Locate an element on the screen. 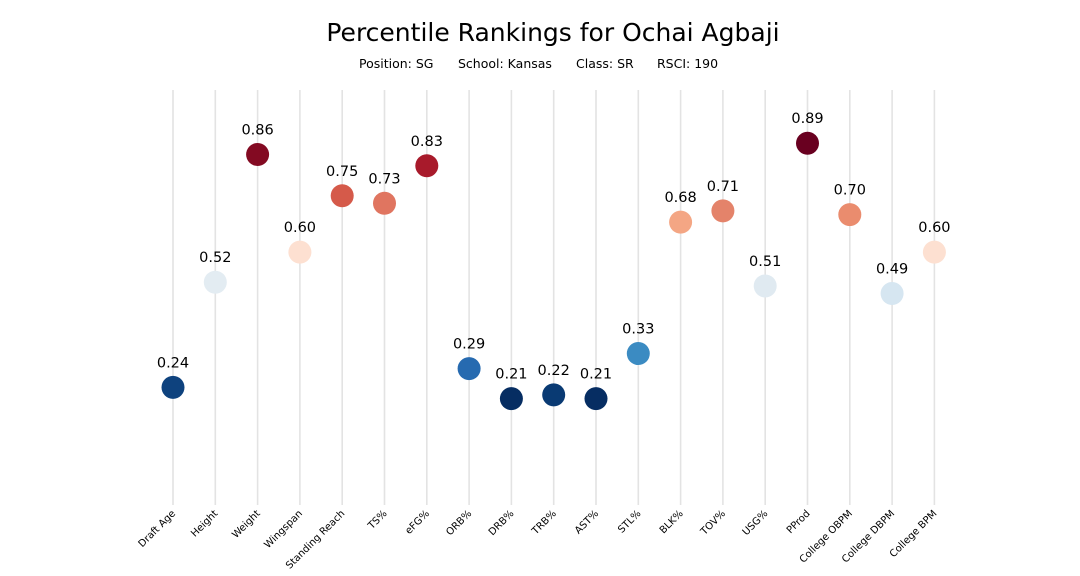 The image size is (1080, 576). subtitle-rsci: RSCI: 190 is located at coordinates (687, 63).